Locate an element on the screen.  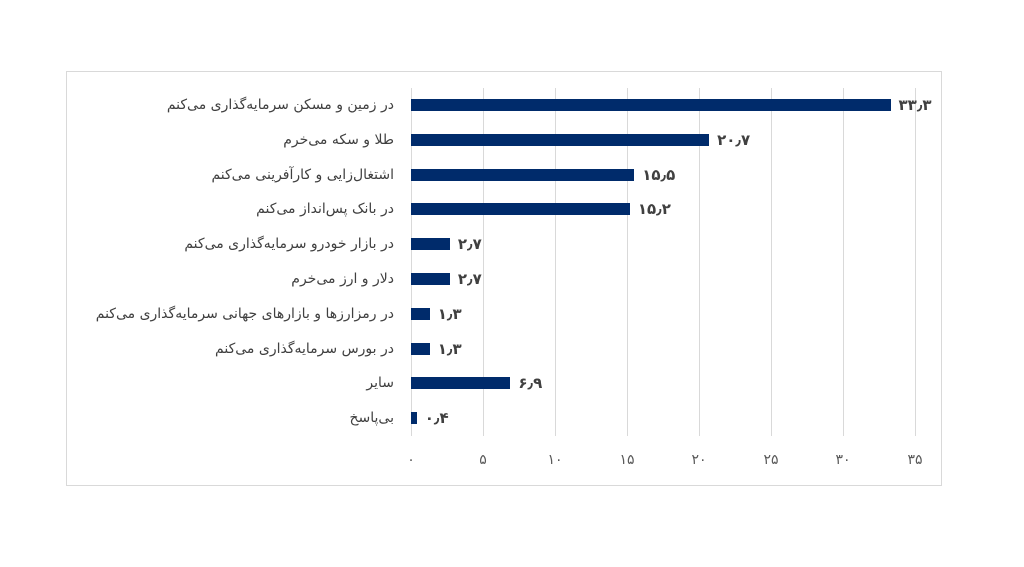
category-label: دلار و ارز می‌خرم is located at coordinates (342, 279).